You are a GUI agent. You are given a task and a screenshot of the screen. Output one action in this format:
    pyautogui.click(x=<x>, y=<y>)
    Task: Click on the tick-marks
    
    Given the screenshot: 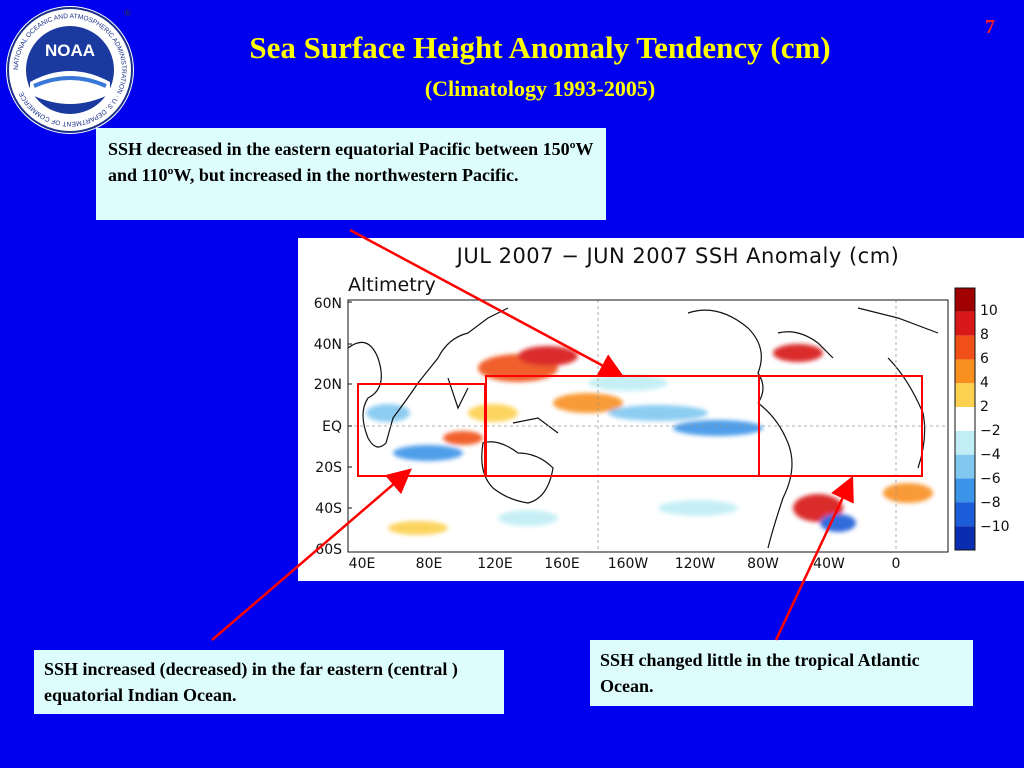 What is the action you would take?
    pyautogui.click(x=350, y=405)
    